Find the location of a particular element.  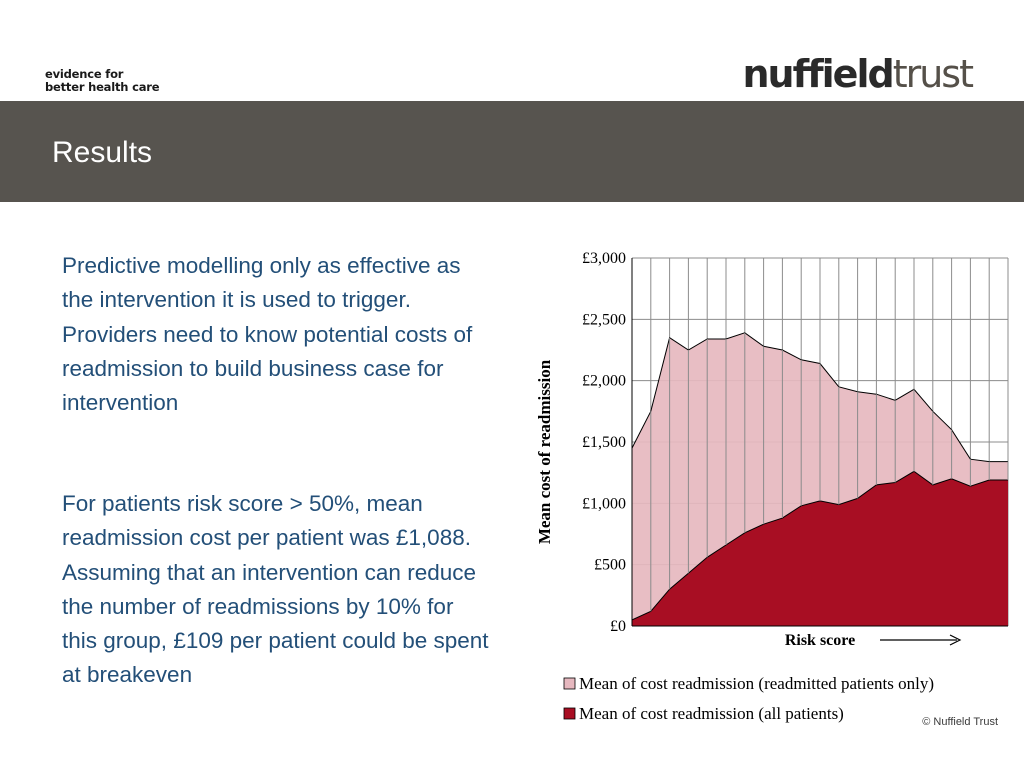

y-tick-label: £500 is located at coordinates (610, 565).